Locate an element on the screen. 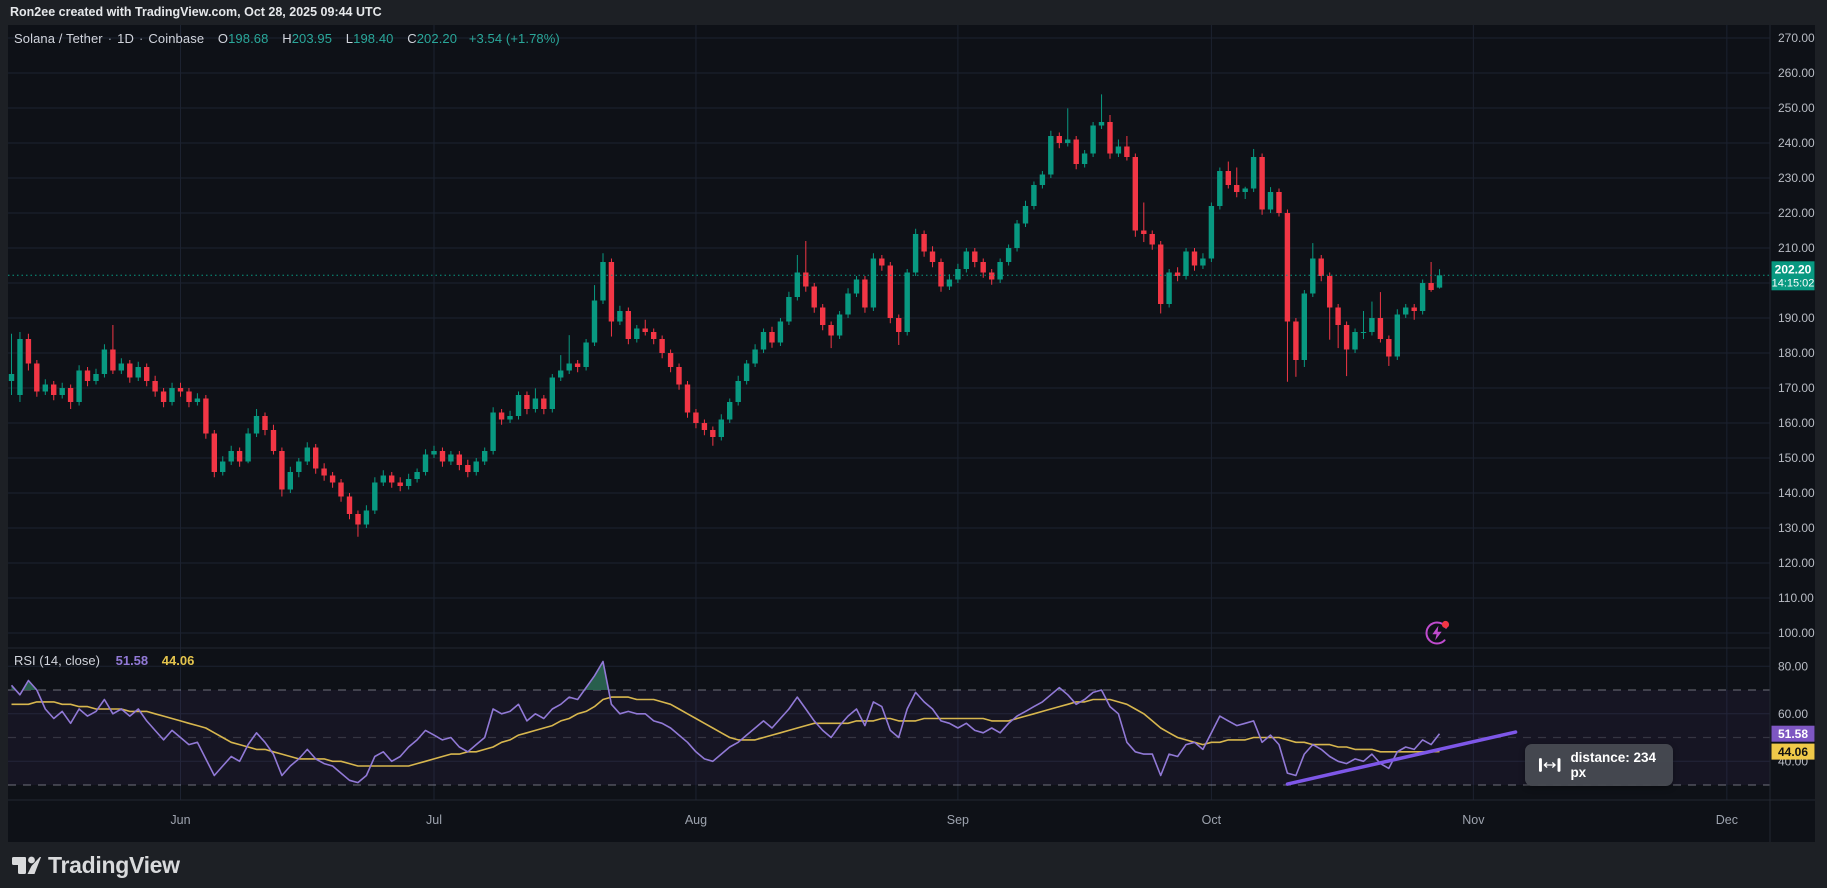 Image resolution: width=1827 pixels, height=888 pixels. svg-text: 240.00 is located at coordinates (1796, 143).